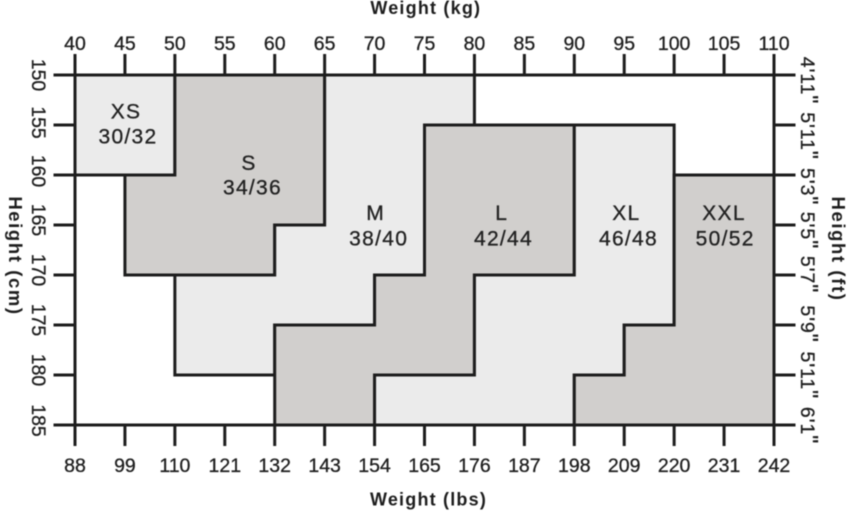 Image resolution: width=849 pixels, height=511 pixels. What do you see at coordinates (378, 239) in the screenshot?
I see `svg-text: 38/40` at bounding box center [378, 239].